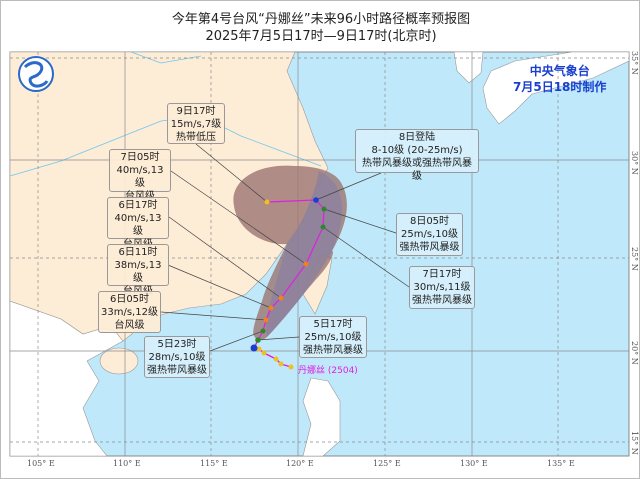 This screenshot has height=479, width=640. Describe the element at coordinates (342, 371) in the screenshot. I see `typhoon-number: (2504)` at that location.